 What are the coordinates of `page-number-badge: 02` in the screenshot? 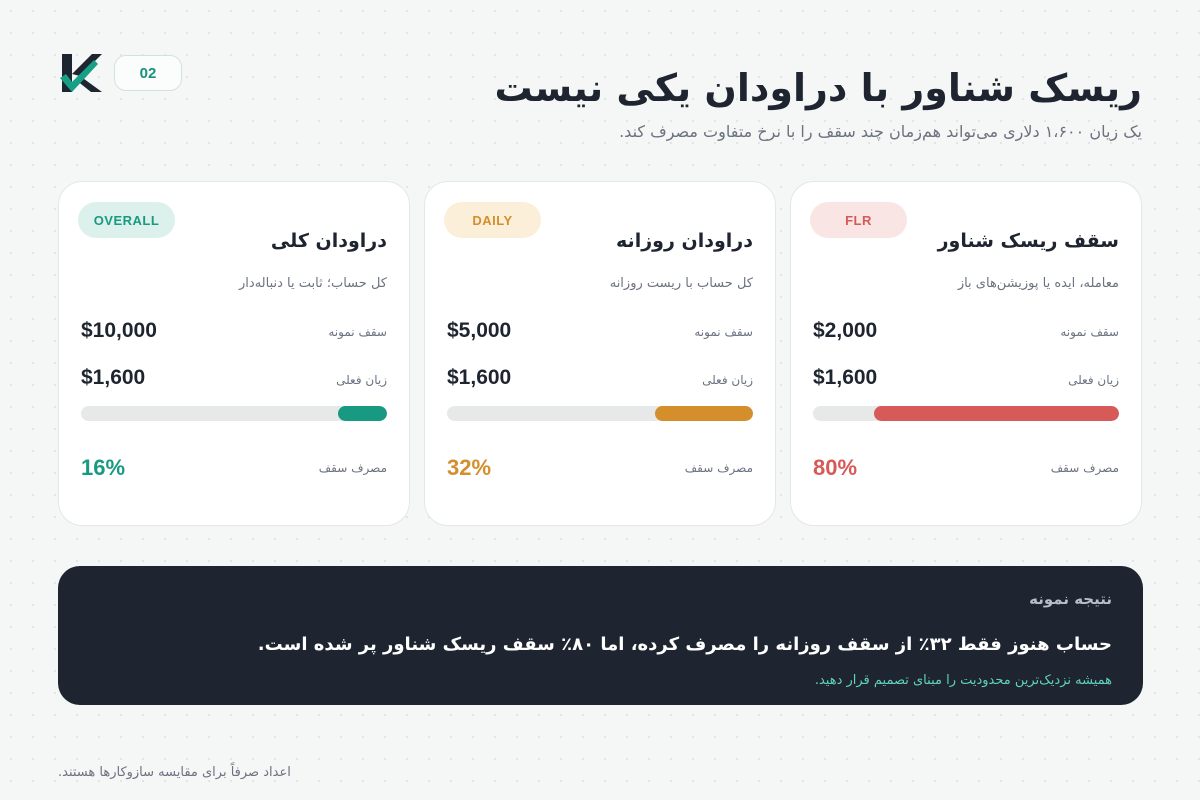 It's located at (148, 73).